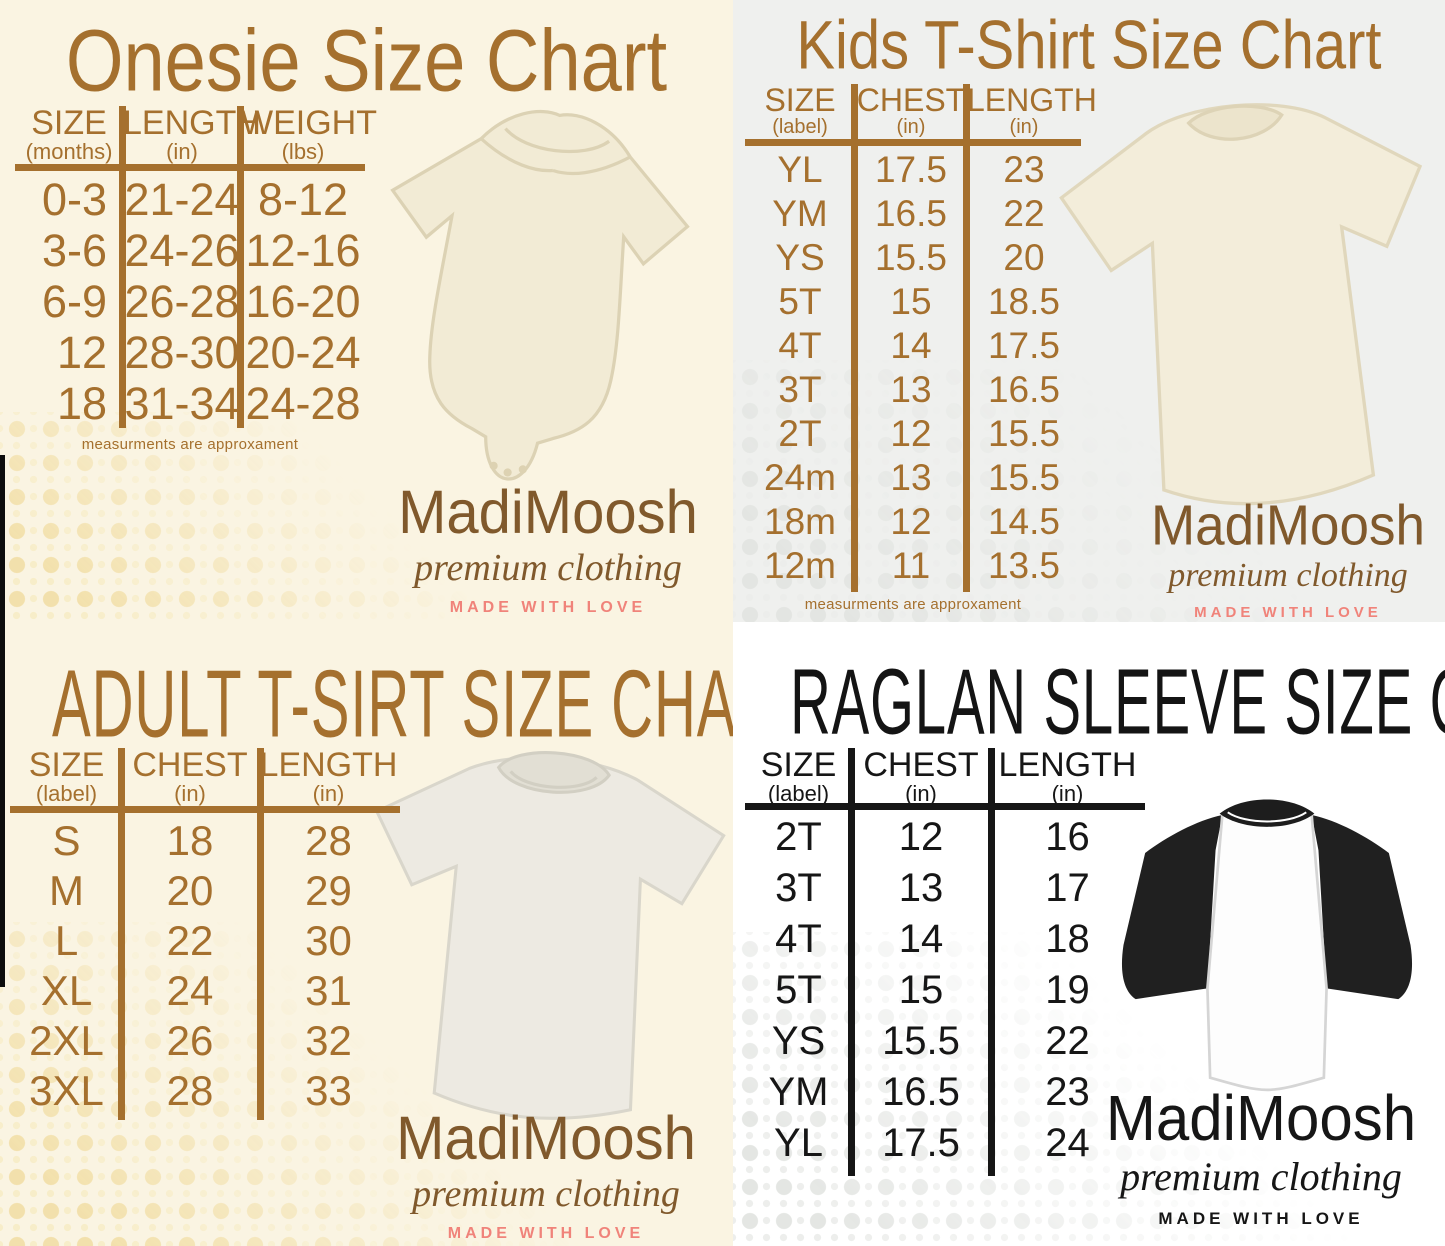 Image resolution: width=1445 pixels, height=1246 pixels. Describe the element at coordinates (800, 257) in the screenshot. I see `size-cell: YS` at that location.